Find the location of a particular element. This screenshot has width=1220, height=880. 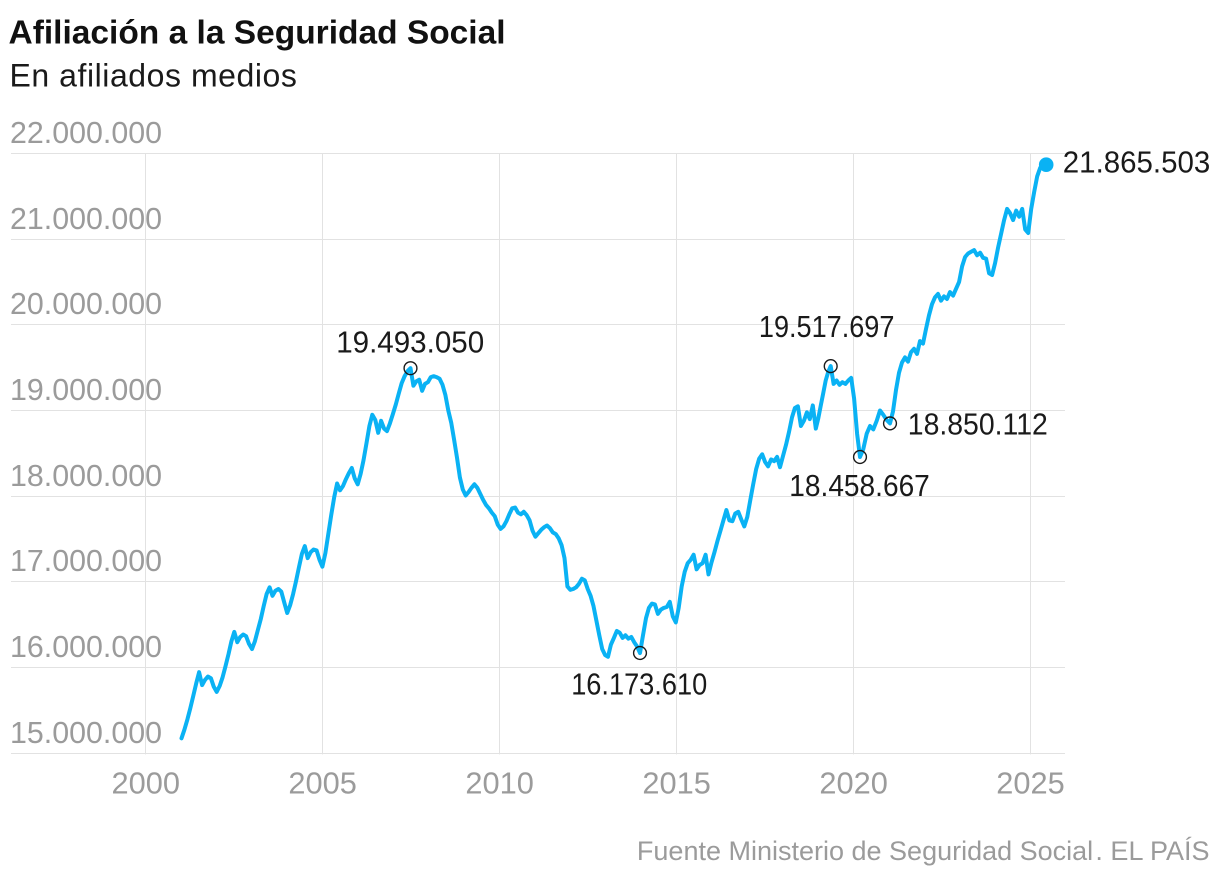

svg-text: 16.000.000 is located at coordinates (86, 647).